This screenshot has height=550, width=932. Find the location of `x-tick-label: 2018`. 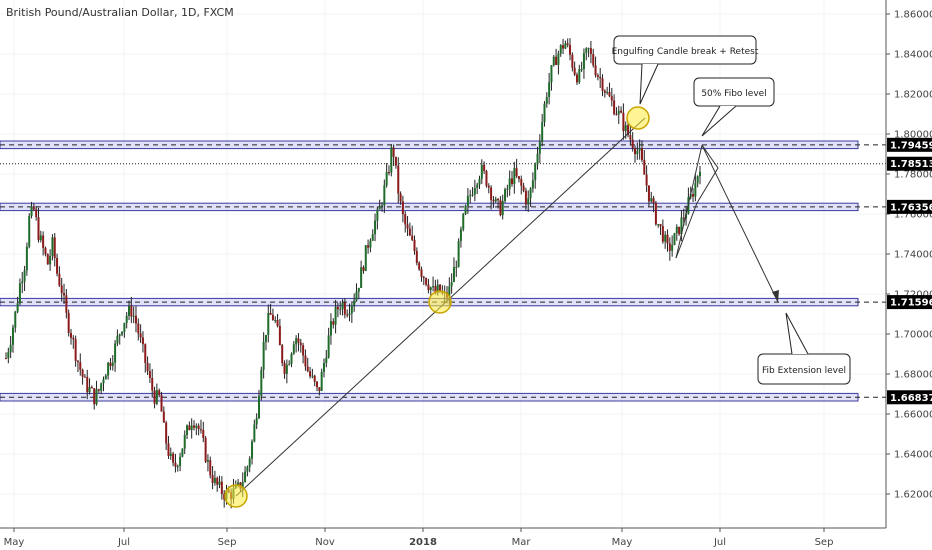

x-tick-label: 2018 is located at coordinates (423, 542).